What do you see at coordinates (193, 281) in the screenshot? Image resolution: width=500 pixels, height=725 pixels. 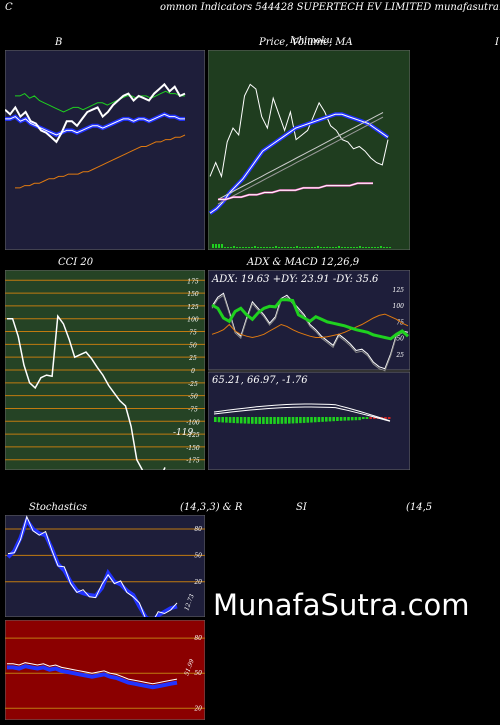 I see `cci-tick-label: 175` at bounding box center [193, 281].